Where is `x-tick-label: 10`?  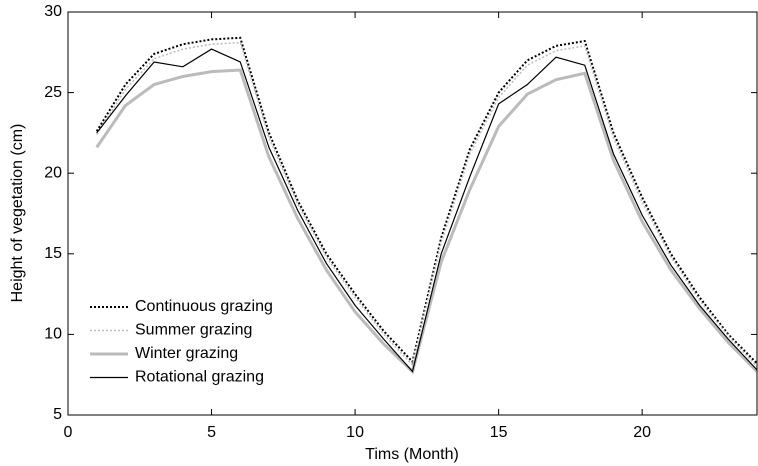 x-tick-label: 10 is located at coordinates (355, 432).